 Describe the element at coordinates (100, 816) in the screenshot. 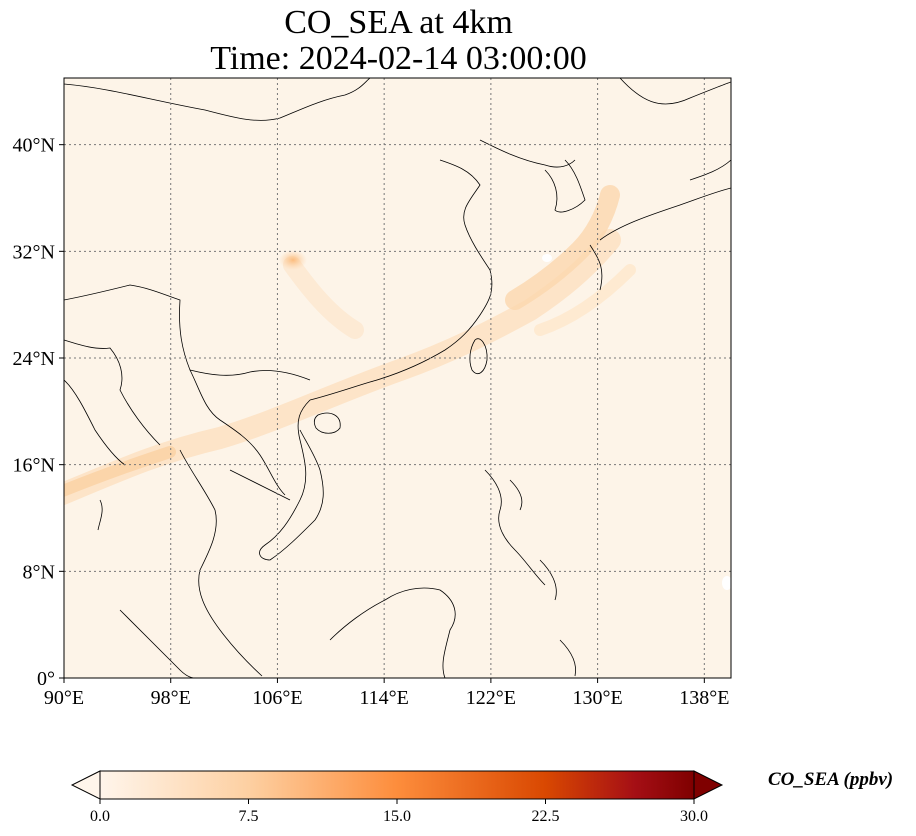

I see `colorbar-tick-label: 0.0` at that location.